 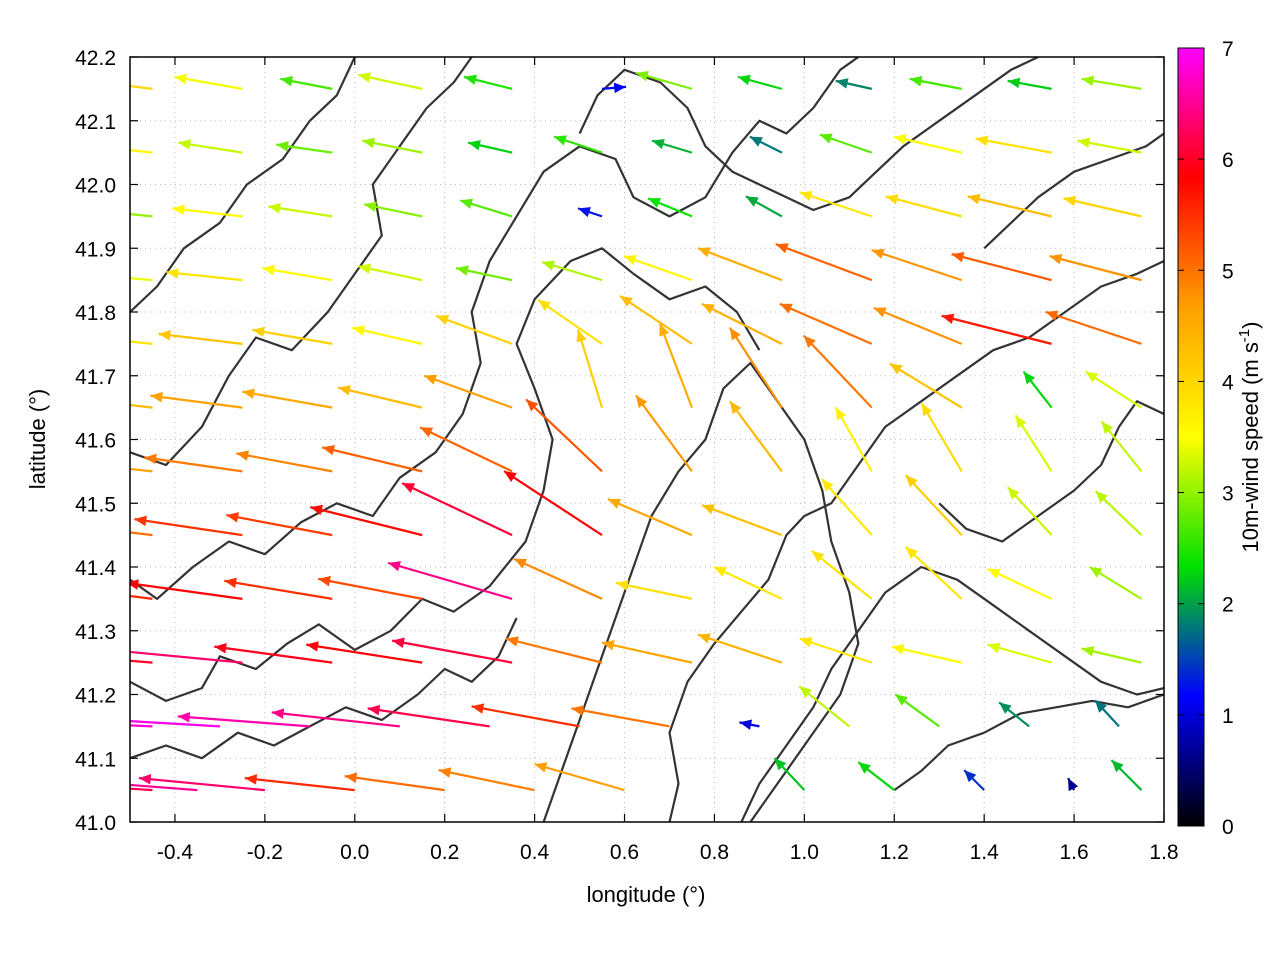 I want to click on colorbar-title-main: 10m-wind speed (m s, so click(x=1250, y=447).